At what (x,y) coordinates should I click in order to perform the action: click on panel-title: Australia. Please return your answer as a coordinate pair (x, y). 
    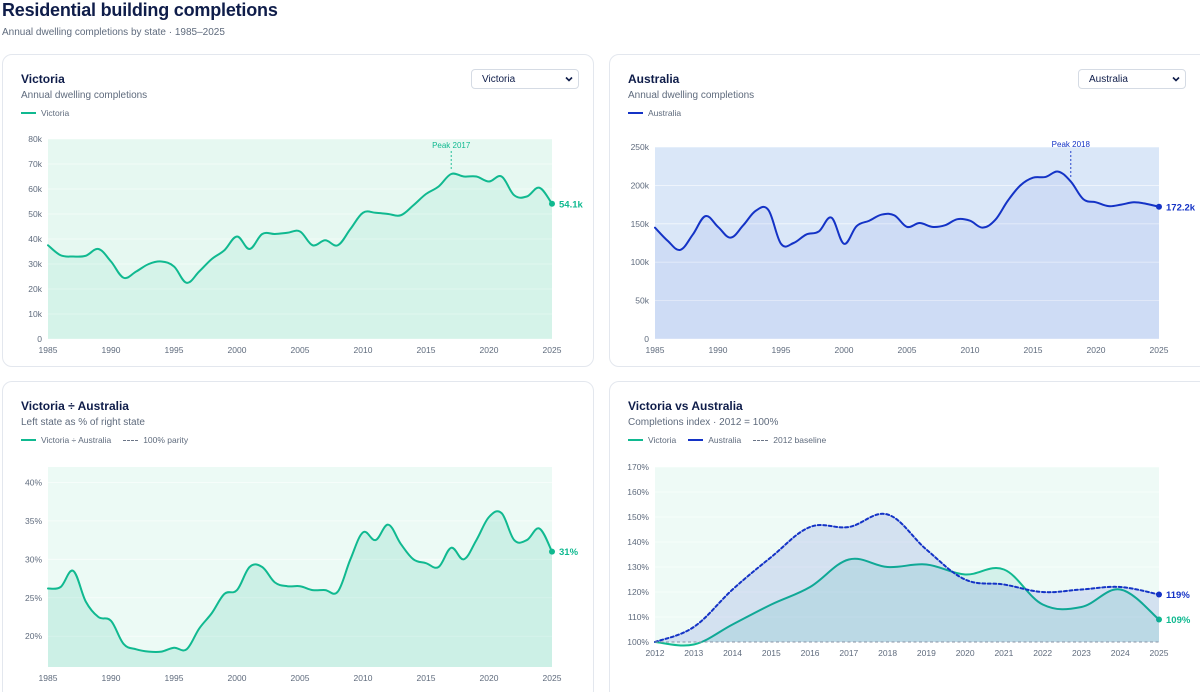
    Looking at the image, I should click on (654, 79).